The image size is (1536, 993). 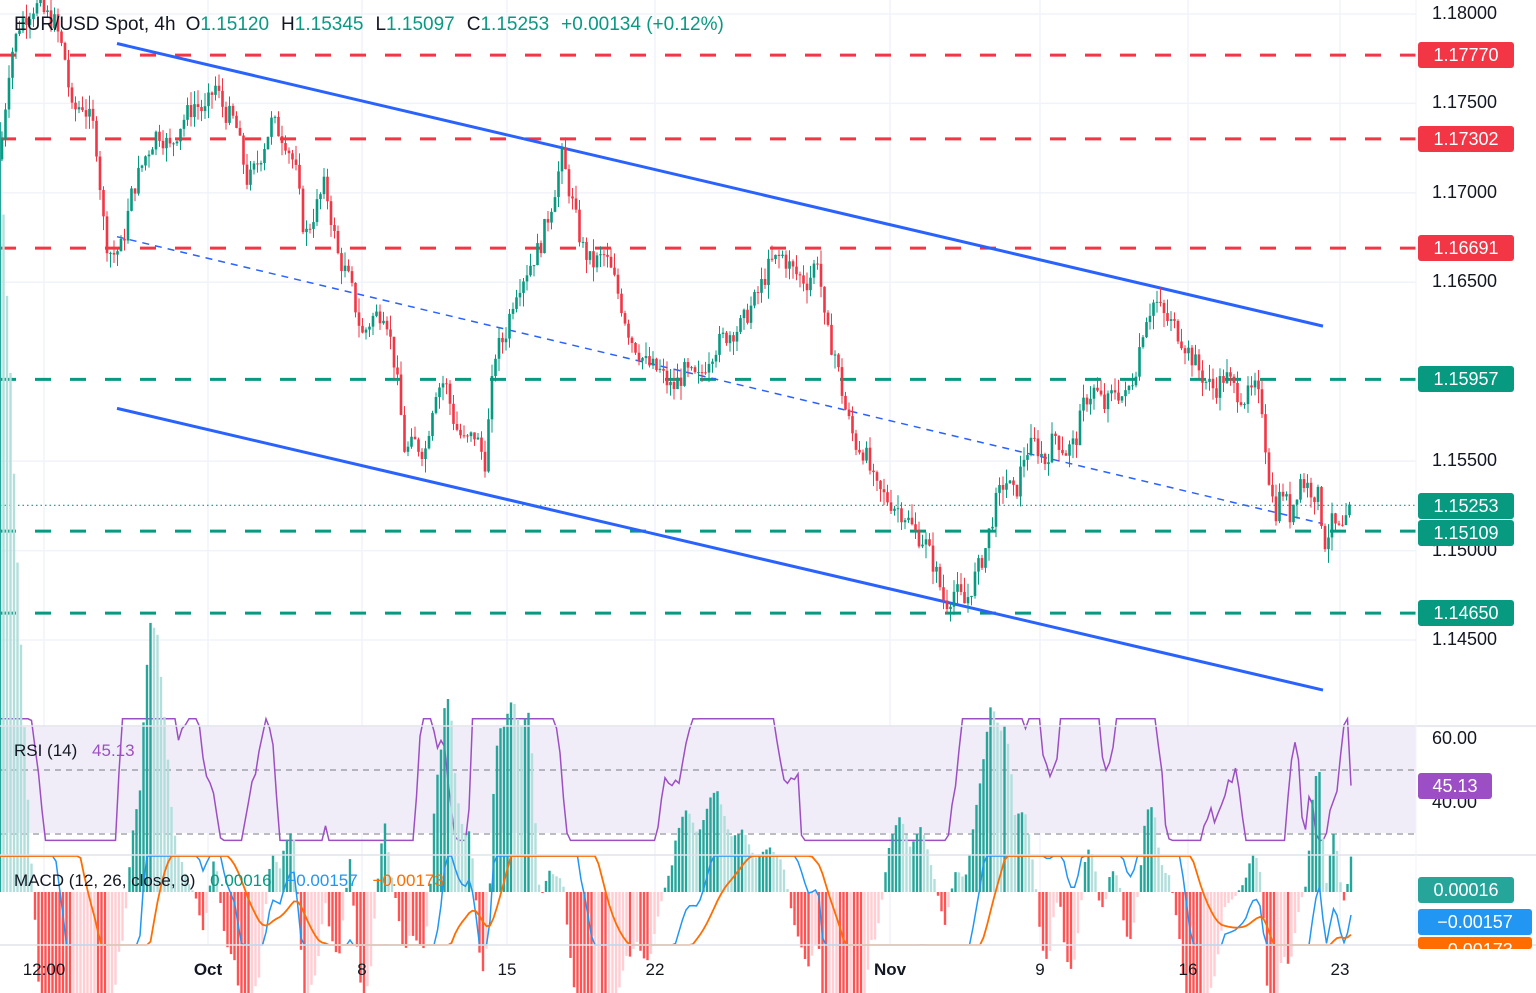 I want to click on time-tick: Oct, so click(x=208, y=969).